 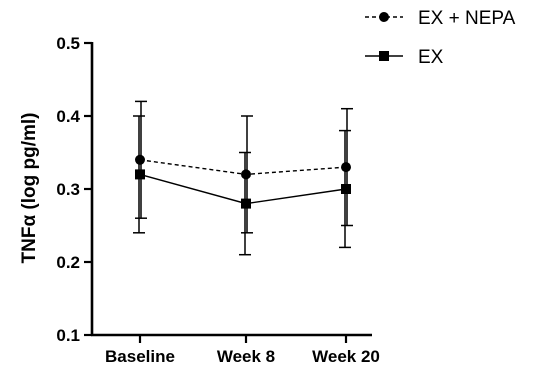 I want to click on y-tick-label: 0.3, so click(x=68, y=189).